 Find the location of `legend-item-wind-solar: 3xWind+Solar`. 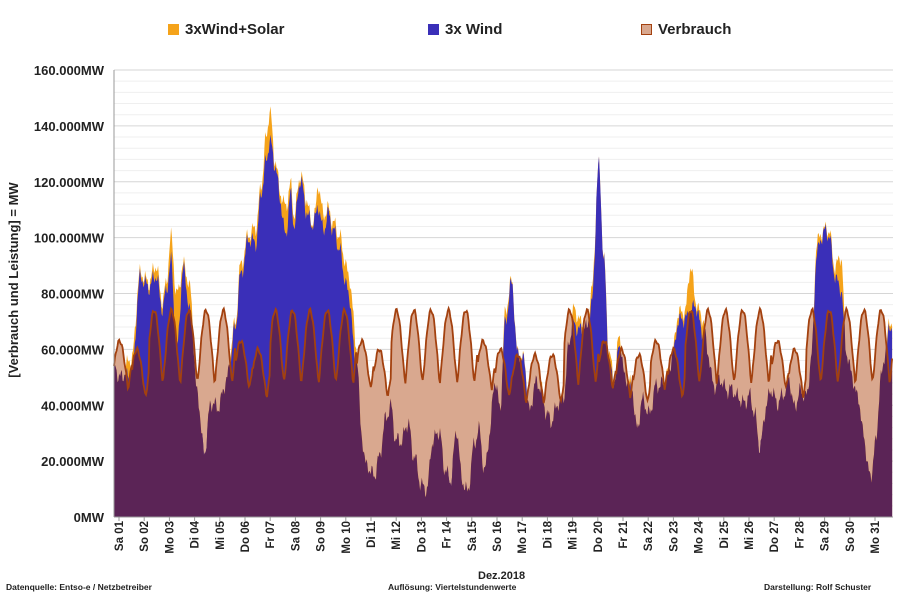

legend-item-wind-solar: 3xWind+Solar is located at coordinates (226, 29).